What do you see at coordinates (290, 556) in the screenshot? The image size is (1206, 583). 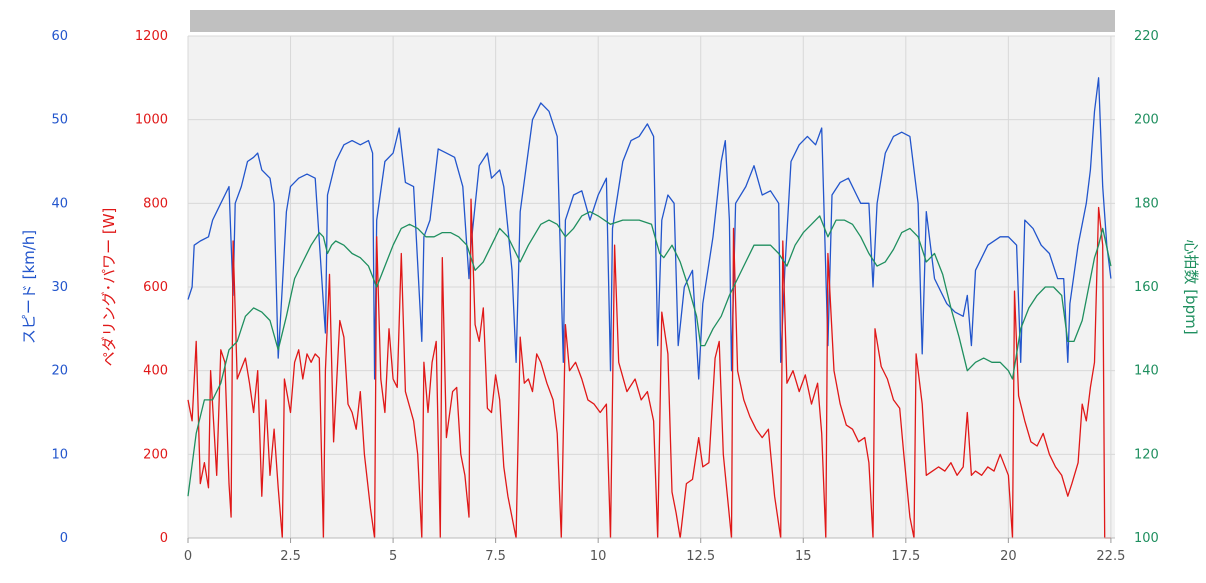 I see `x-tick-label: 2.5` at bounding box center [290, 556].